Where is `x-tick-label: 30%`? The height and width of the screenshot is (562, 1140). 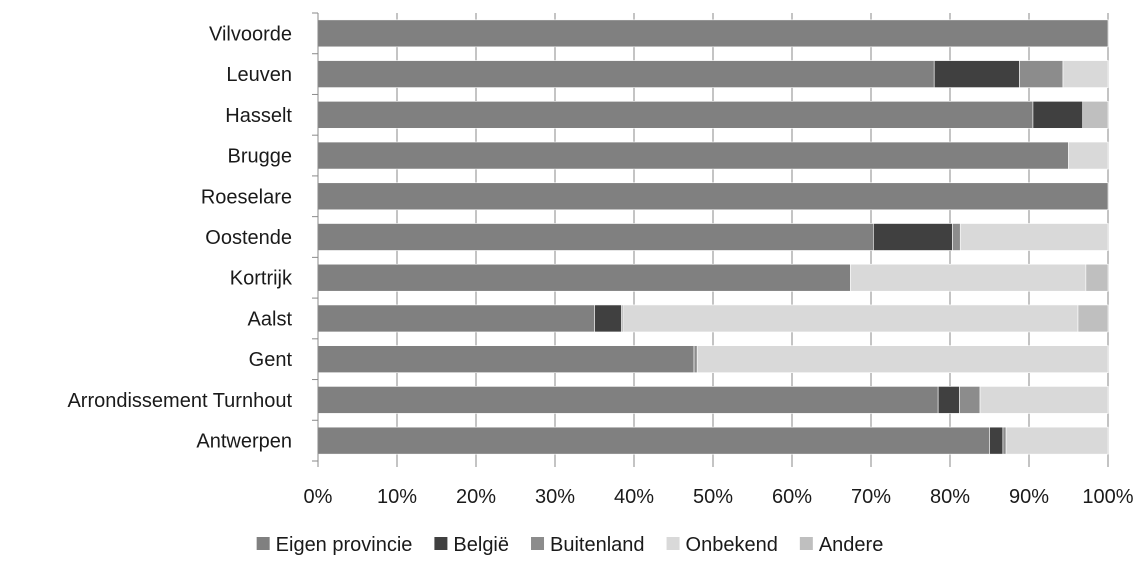
x-tick-label: 30% is located at coordinates (555, 497).